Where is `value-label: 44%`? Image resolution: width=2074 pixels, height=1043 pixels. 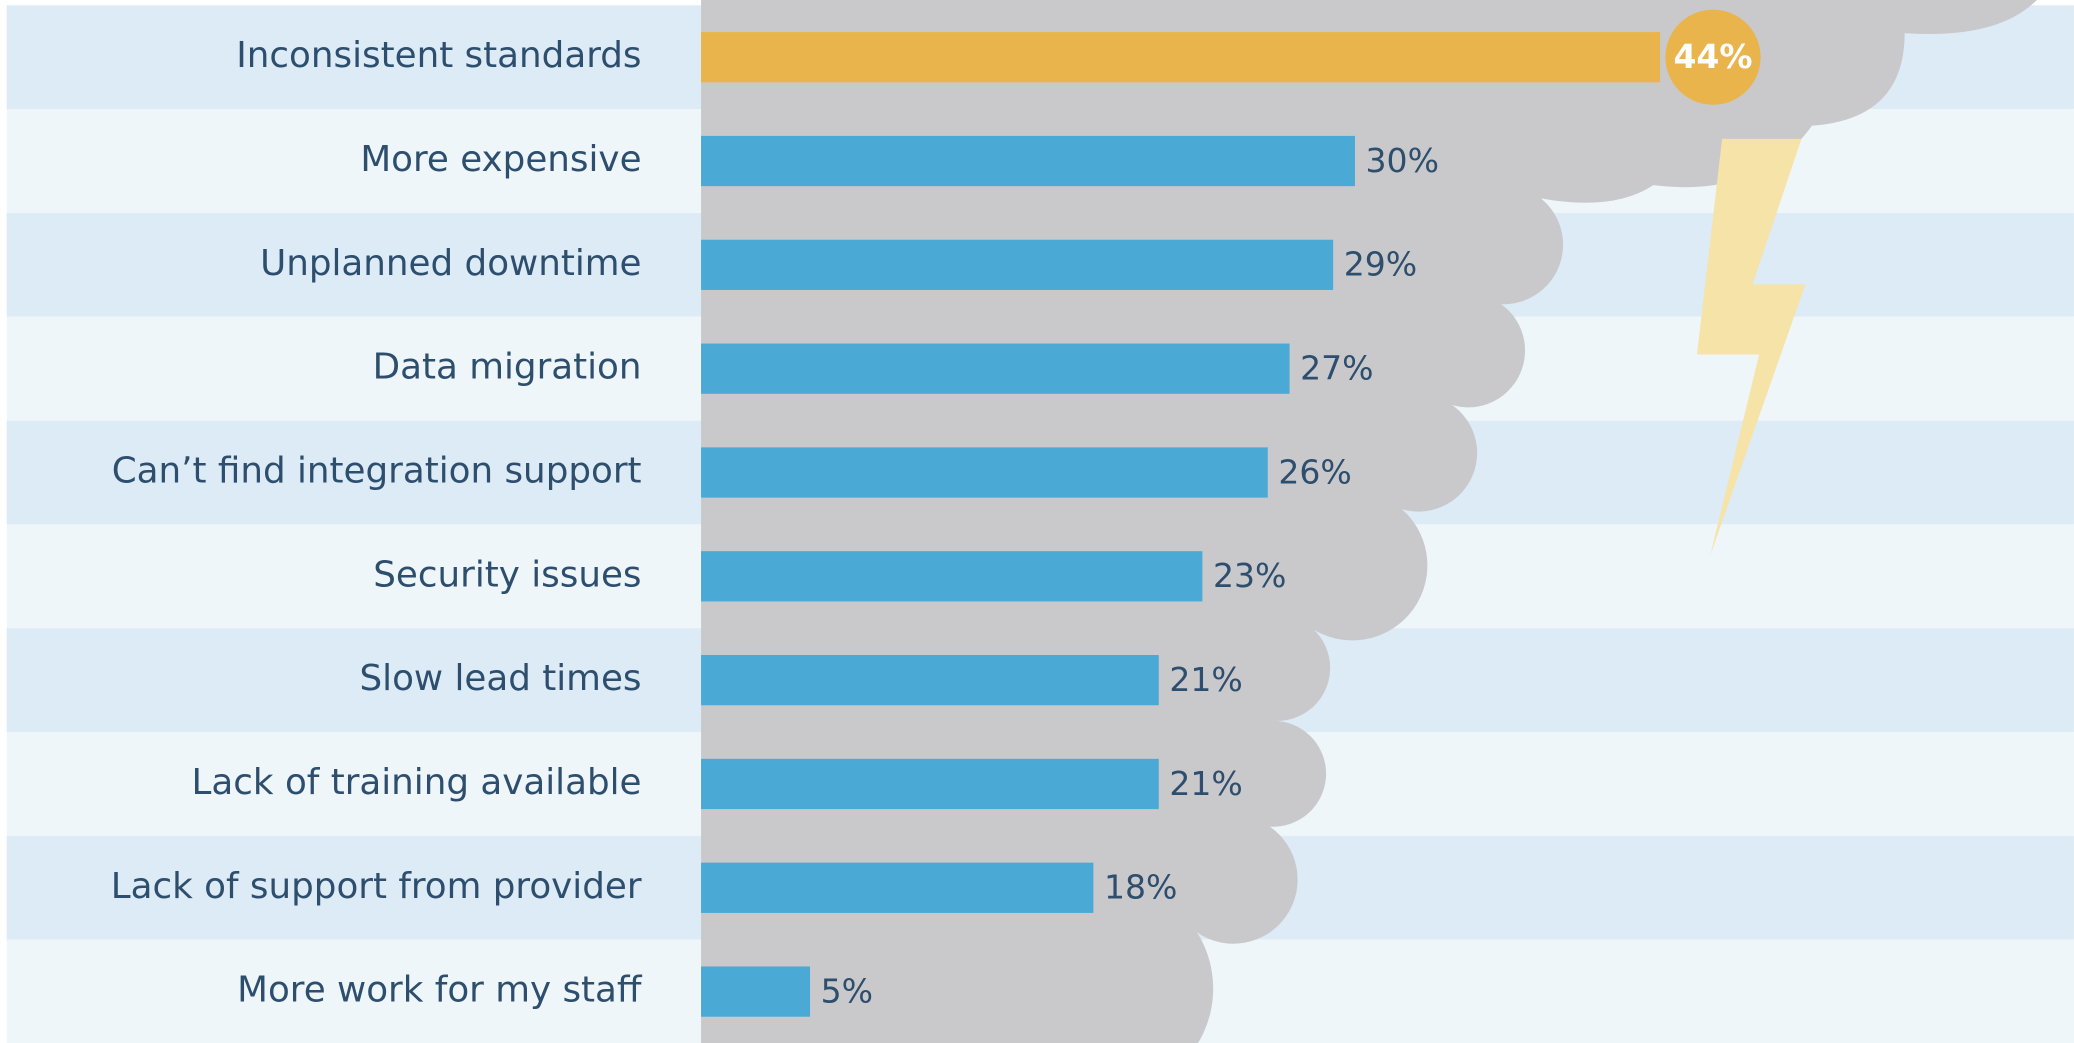
value-label: 44% is located at coordinates (1712, 56).